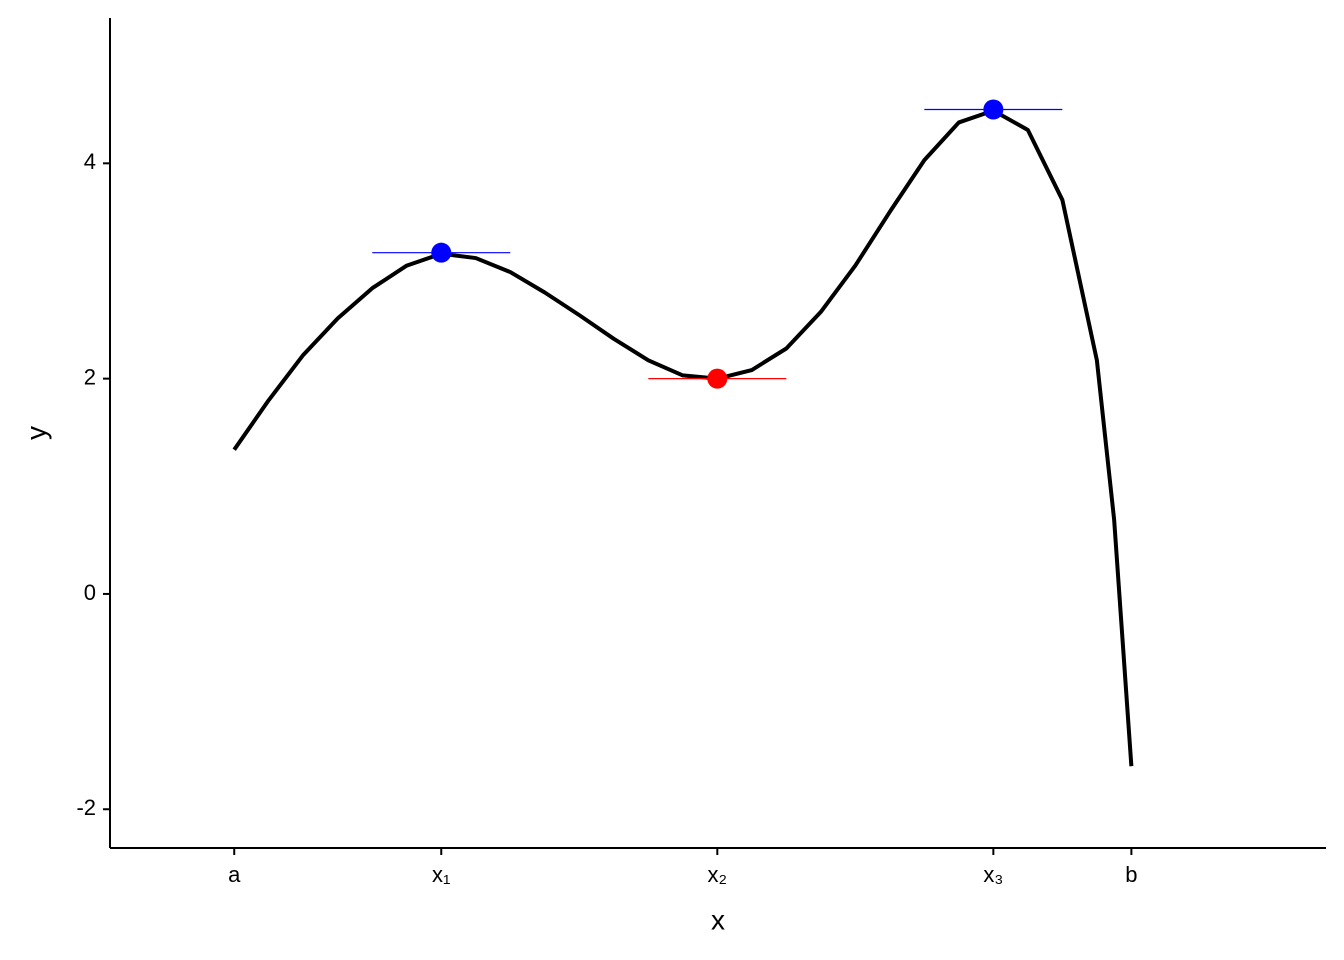 This screenshot has height=960, width=1344. Describe the element at coordinates (718, 874) in the screenshot. I see `x-tick-label: x₂` at that location.